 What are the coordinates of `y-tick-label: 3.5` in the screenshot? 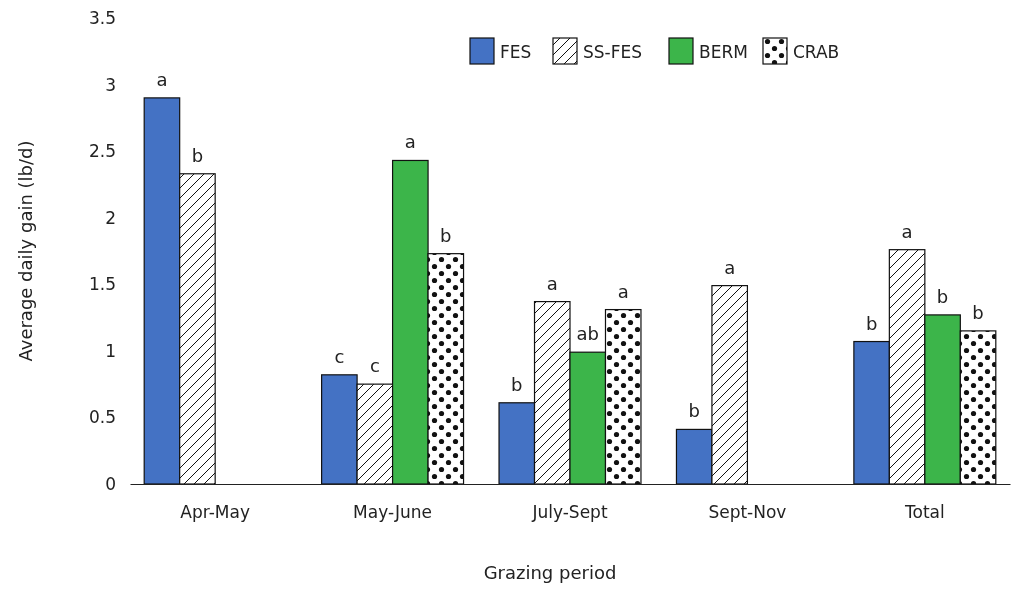 It's located at (102, 17).